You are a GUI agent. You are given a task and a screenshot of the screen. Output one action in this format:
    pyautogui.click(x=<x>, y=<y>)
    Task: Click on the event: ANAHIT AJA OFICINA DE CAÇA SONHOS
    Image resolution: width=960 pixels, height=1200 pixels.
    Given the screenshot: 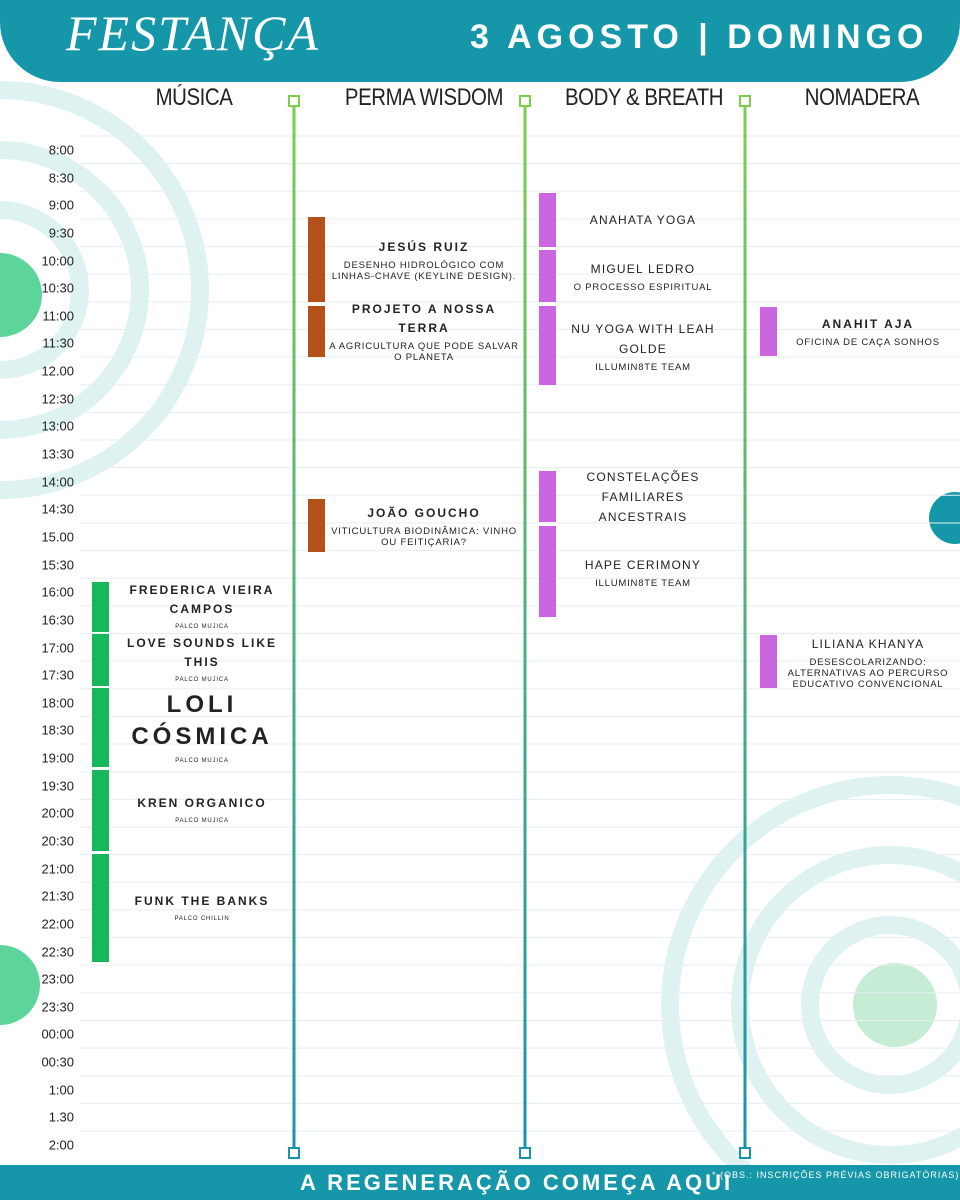 What is the action you would take?
    pyautogui.click(x=868, y=331)
    